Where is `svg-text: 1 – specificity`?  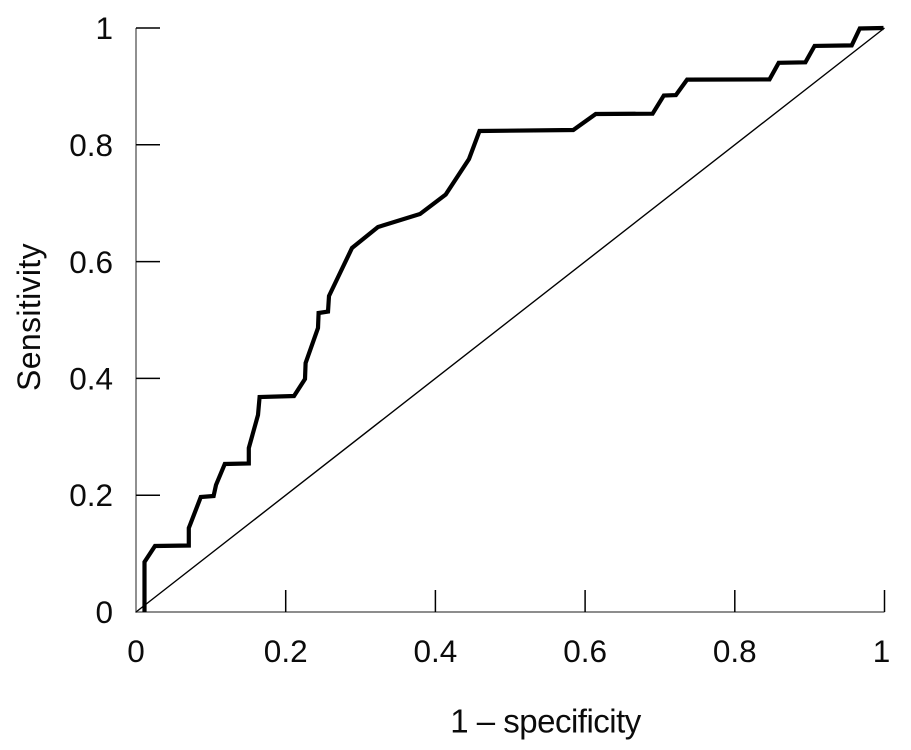 svg-text: 1 – specificity is located at coordinates (546, 721).